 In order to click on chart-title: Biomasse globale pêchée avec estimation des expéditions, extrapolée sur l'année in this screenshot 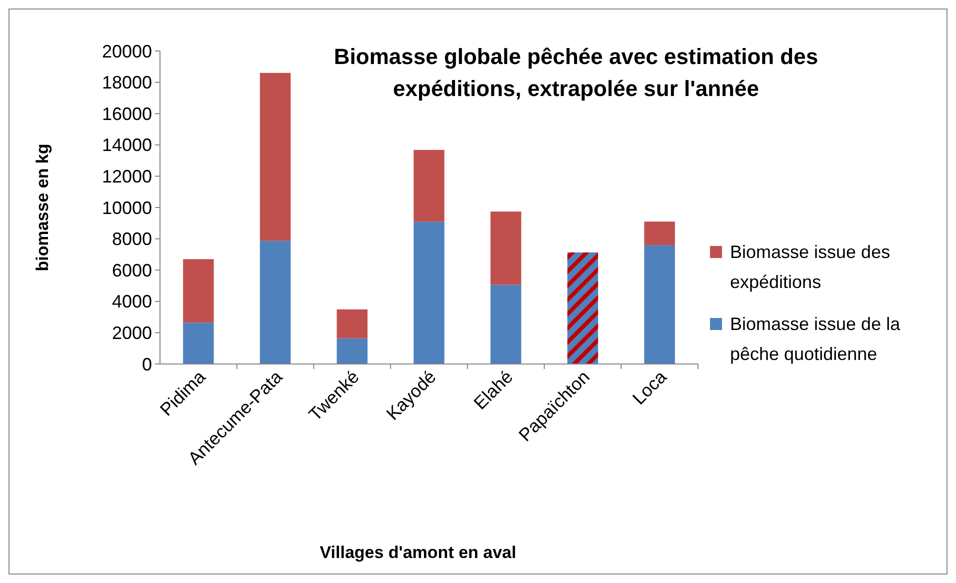, I will do `click(576, 72)`.